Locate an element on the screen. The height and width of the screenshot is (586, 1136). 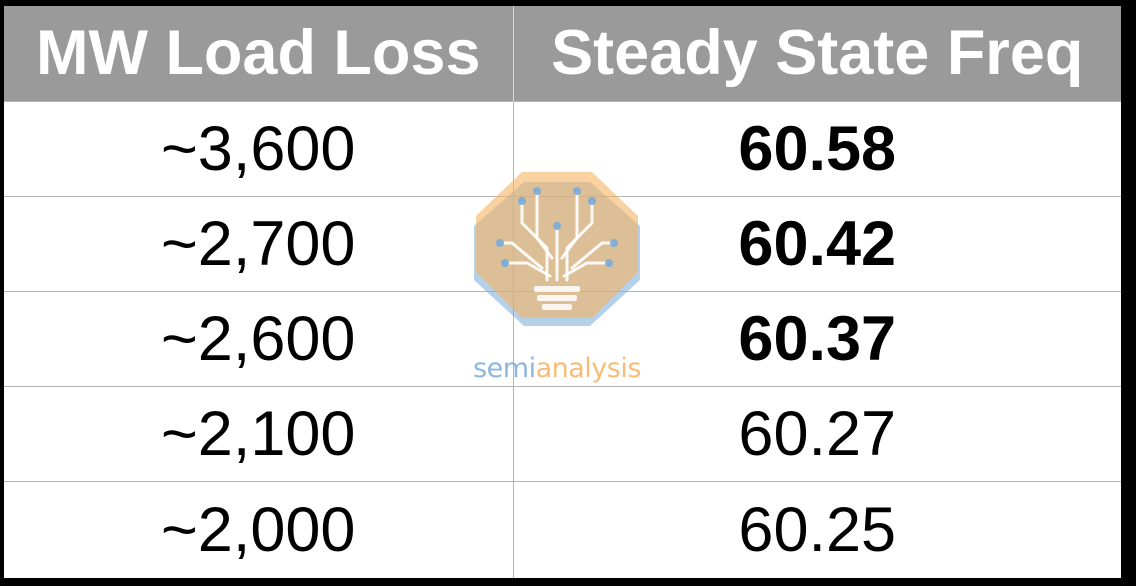
load-loss-cell: ~2,700 is located at coordinates (259, 243).